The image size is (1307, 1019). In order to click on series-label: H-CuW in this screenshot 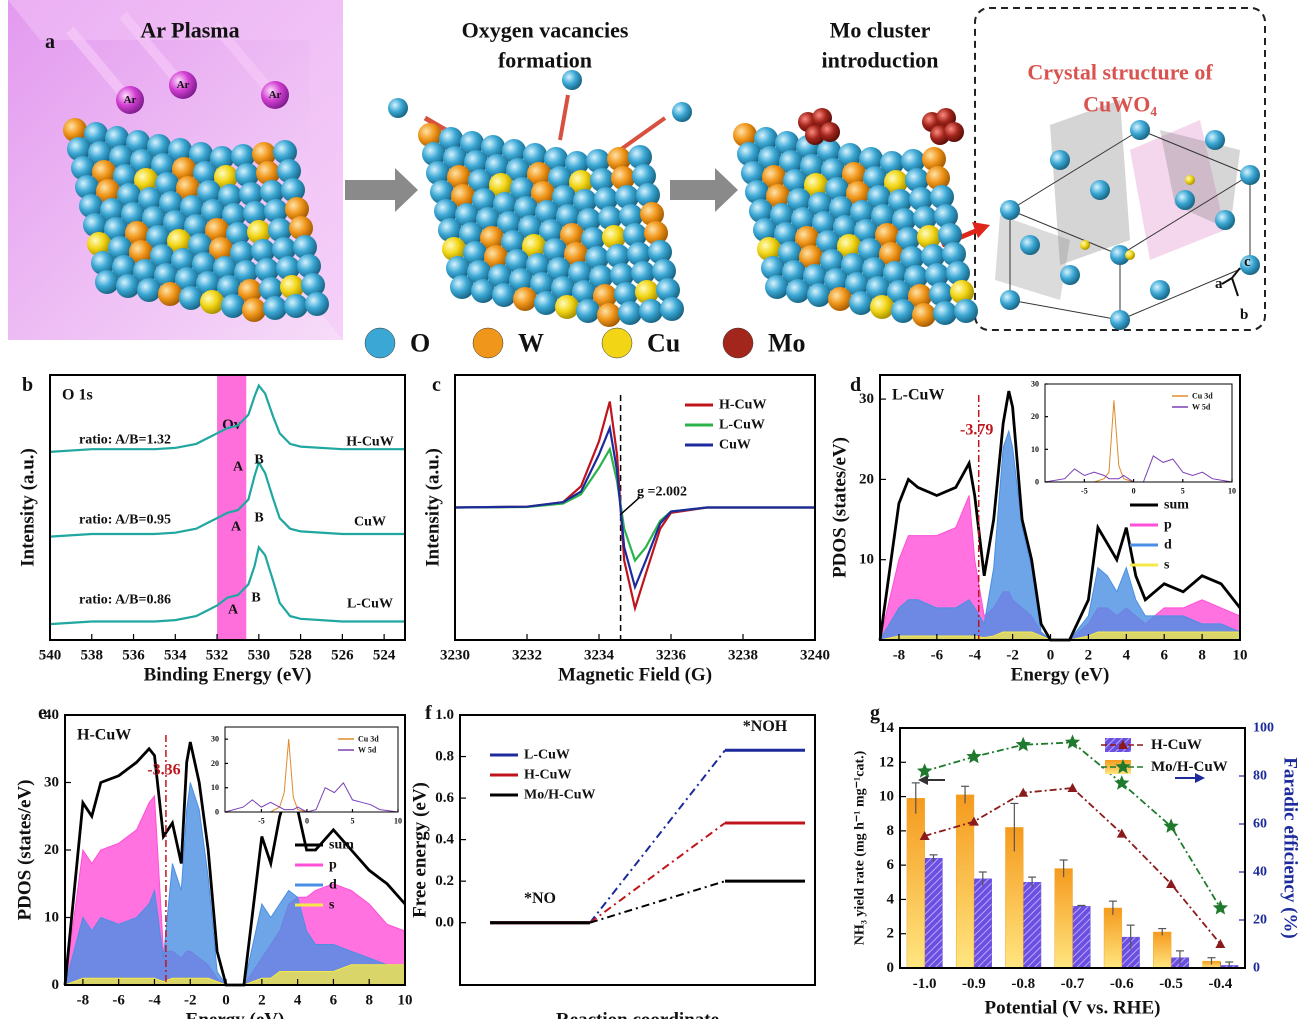, I will do `click(369, 442)`.